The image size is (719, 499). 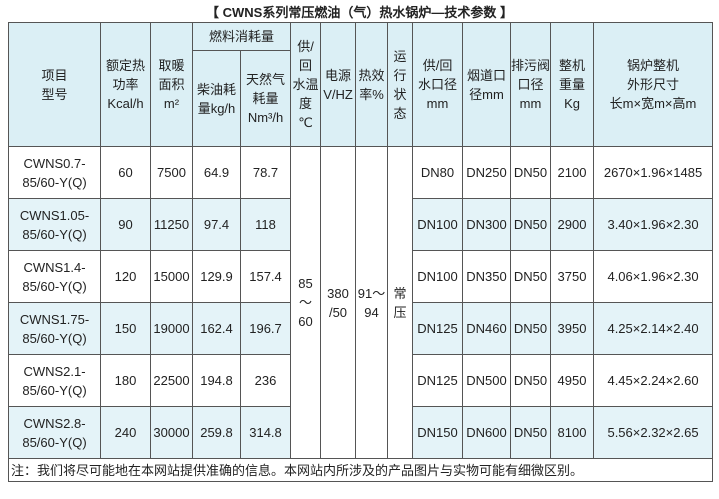 What do you see at coordinates (572, 328) in the screenshot?
I see `table-cell: 3950` at bounding box center [572, 328].